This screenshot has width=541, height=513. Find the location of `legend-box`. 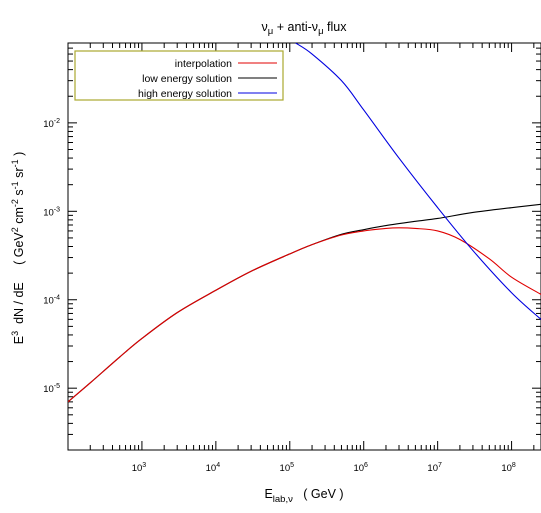

legend-box is located at coordinates (179, 75).